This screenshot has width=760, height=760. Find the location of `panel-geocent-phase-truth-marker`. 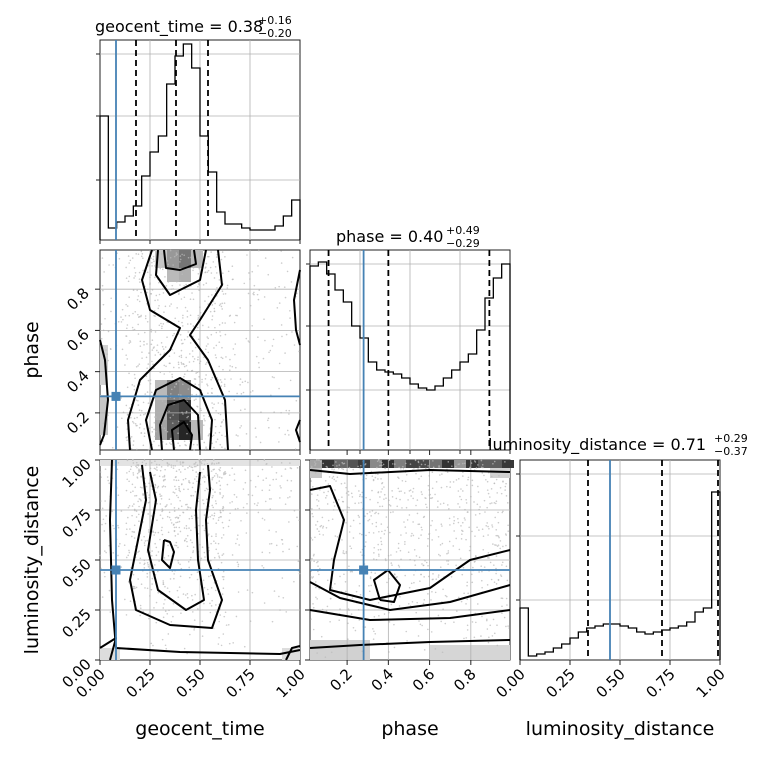

panel-geocent-phase-truth-marker is located at coordinates (116, 396).